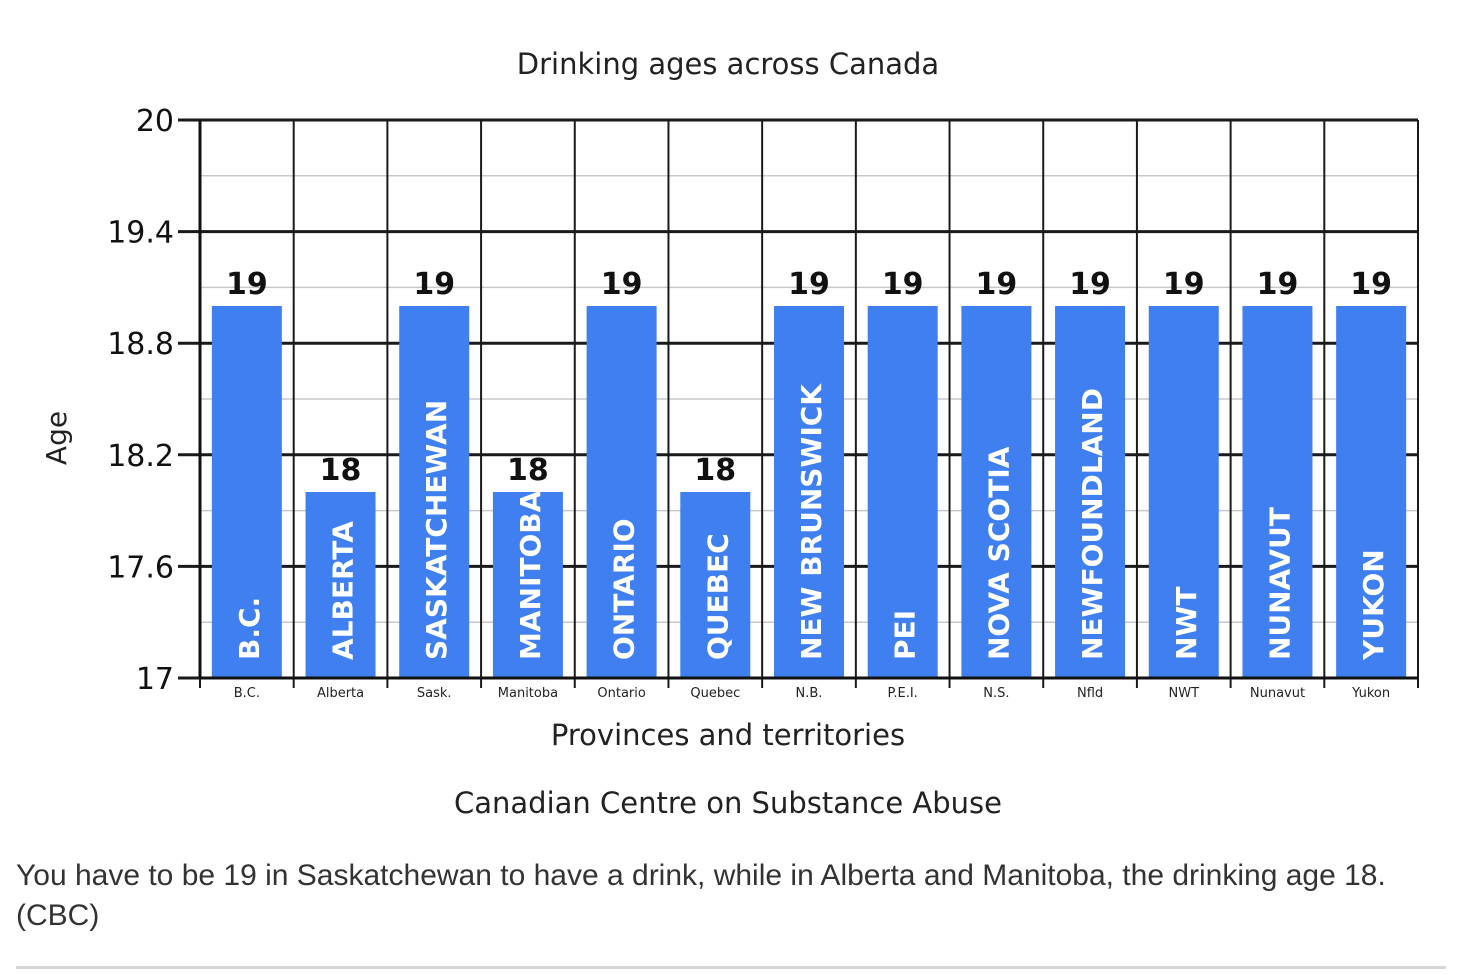 This screenshot has width=1484, height=974. I want to click on x-axis-label: Provinces and territories, so click(728, 735).